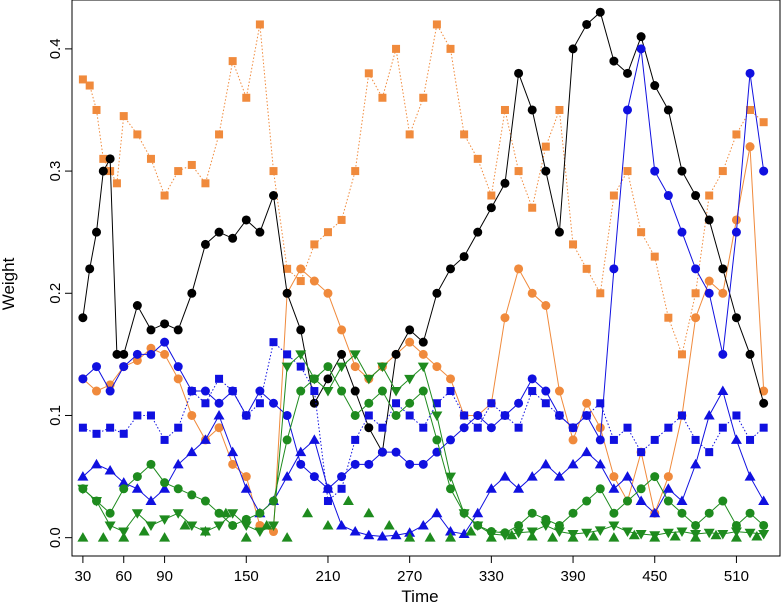 This screenshot has height=609, width=781. What do you see at coordinates (83, 576) in the screenshot?
I see `x-tick-label: 30` at bounding box center [83, 576].